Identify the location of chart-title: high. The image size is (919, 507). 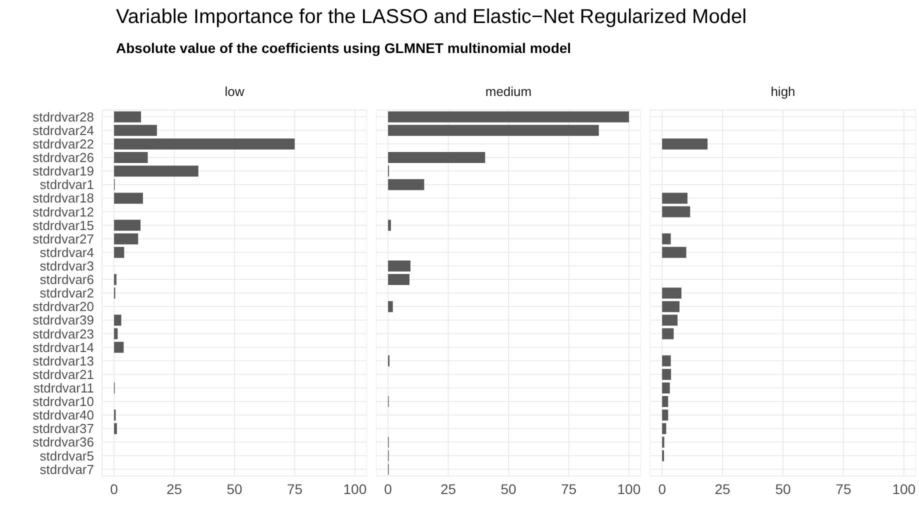
(783, 92).